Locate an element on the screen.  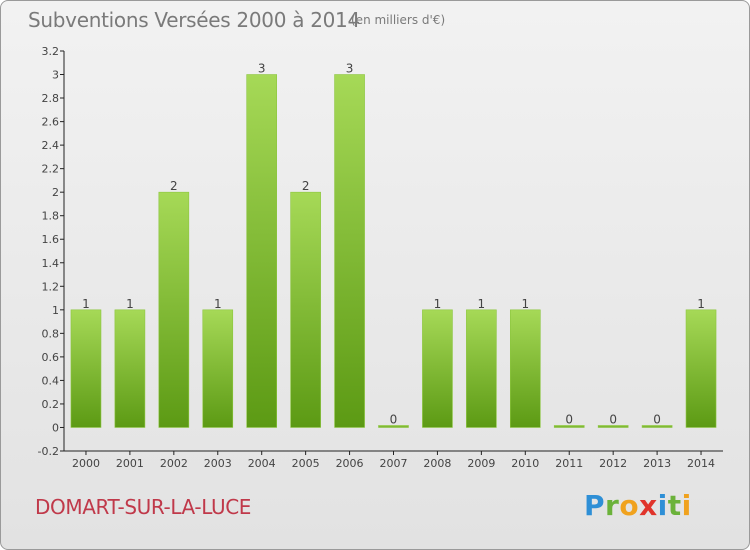
y-tick-label: 1 is located at coordinates (55, 310).